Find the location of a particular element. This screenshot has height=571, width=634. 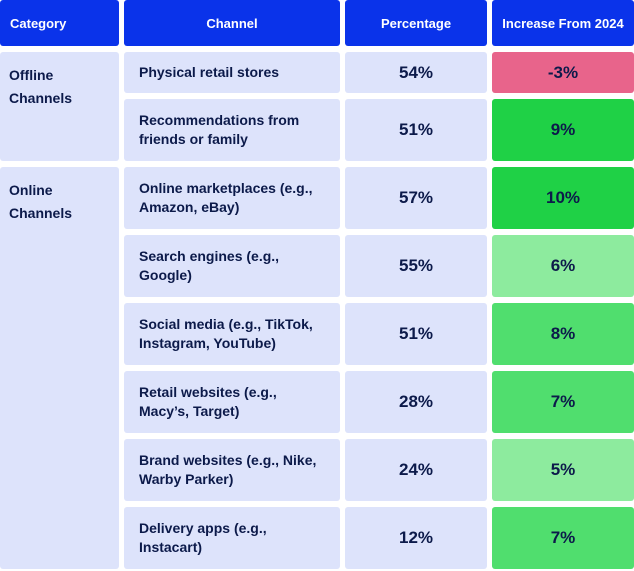

channel-cell: Online marketplaces (e.g., Amazon, eBay) is located at coordinates (232, 198).